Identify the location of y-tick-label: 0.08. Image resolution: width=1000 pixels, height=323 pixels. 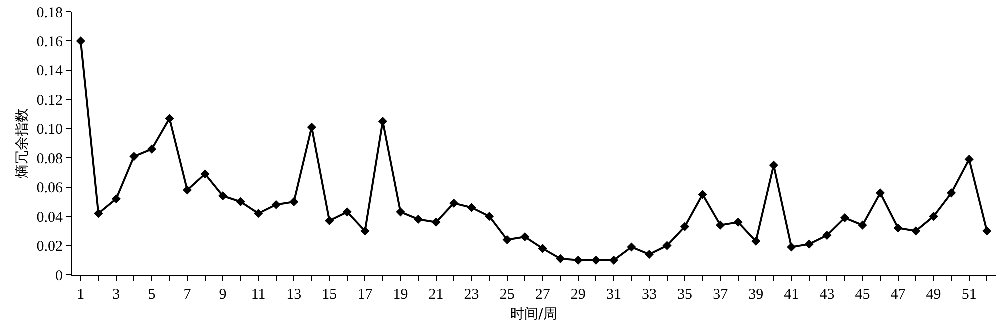
(49, 159).